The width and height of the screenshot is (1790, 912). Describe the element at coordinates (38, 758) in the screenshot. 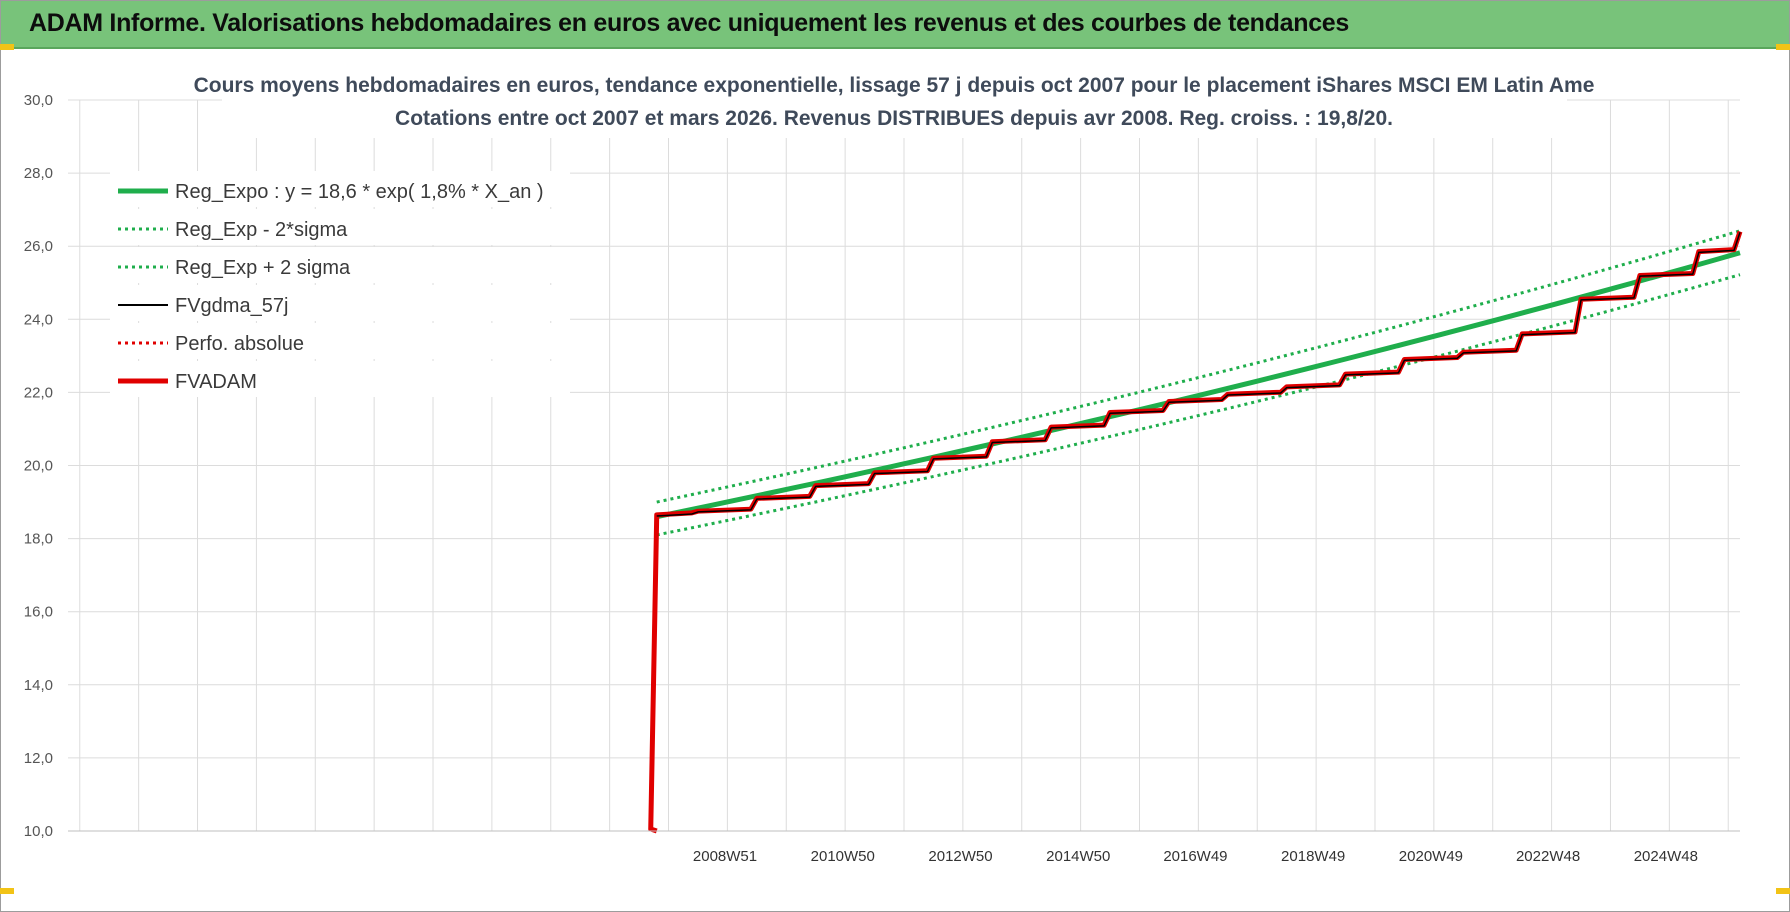

I see `y-tick-label: 12,0` at that location.